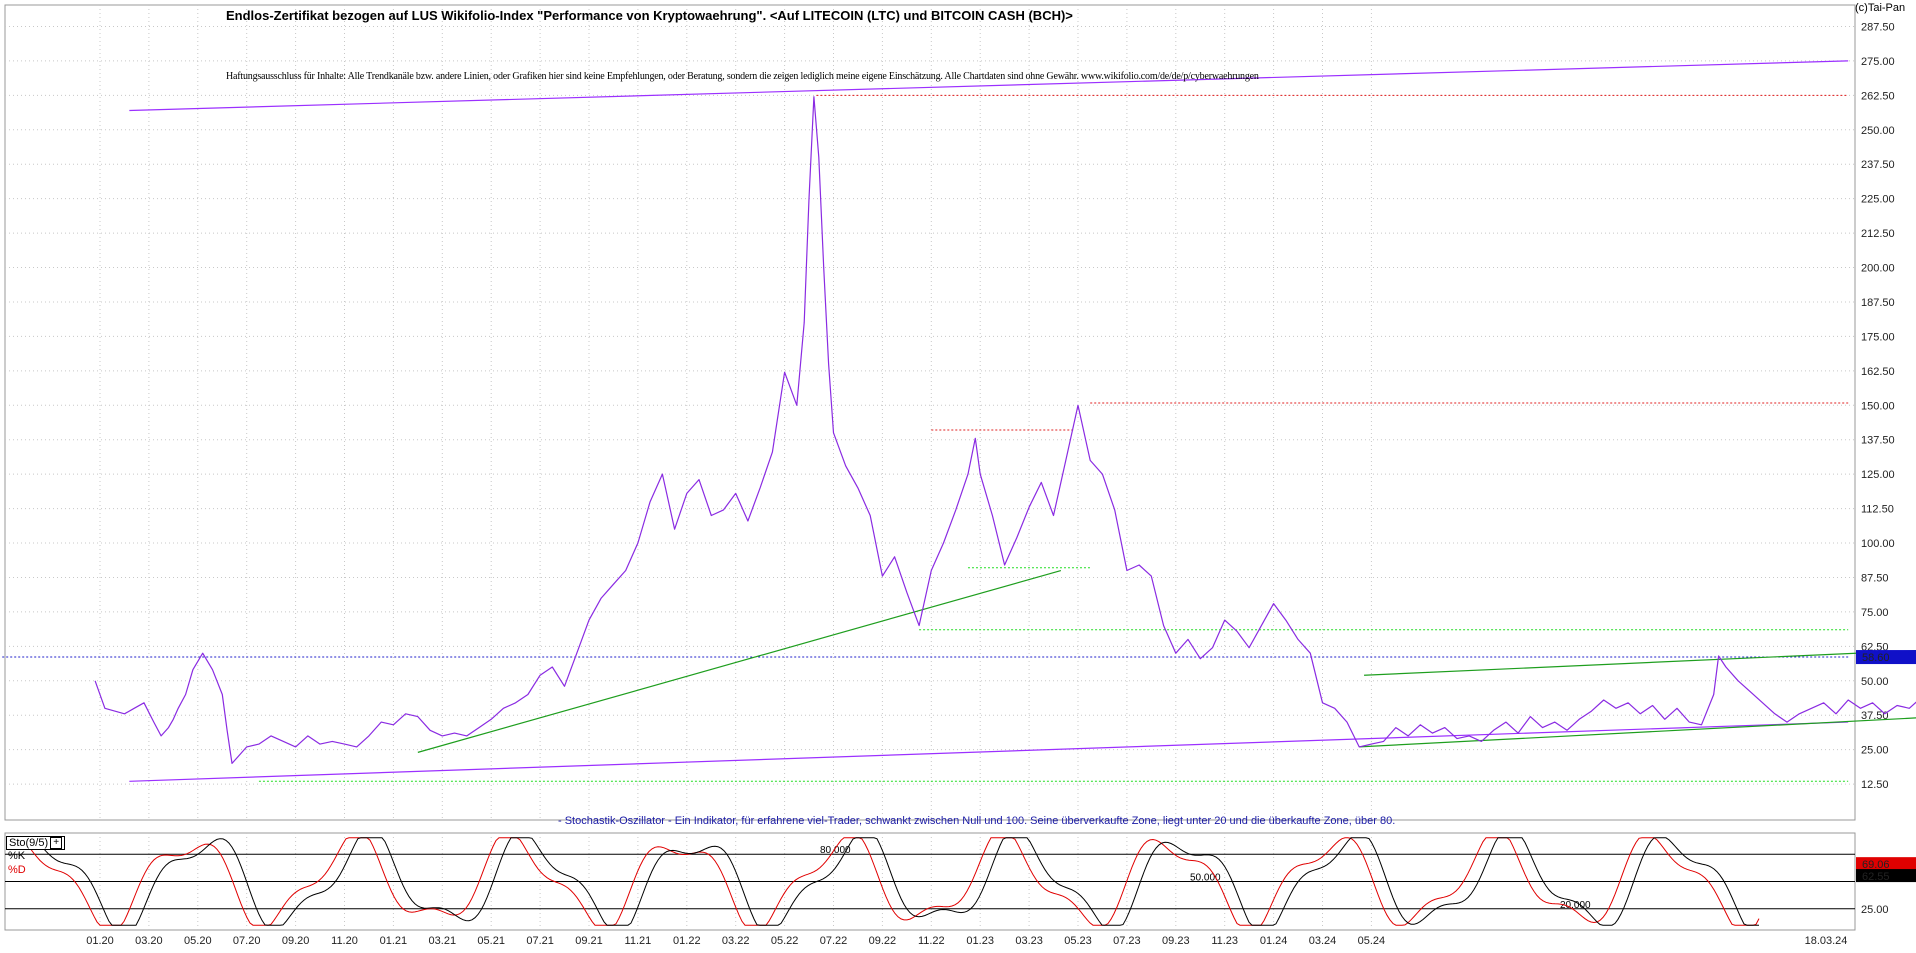 Image resolution: width=1916 pixels, height=953 pixels. Describe the element at coordinates (1575, 905) in the screenshot. I see `osc-level-label: 20.000` at that location.